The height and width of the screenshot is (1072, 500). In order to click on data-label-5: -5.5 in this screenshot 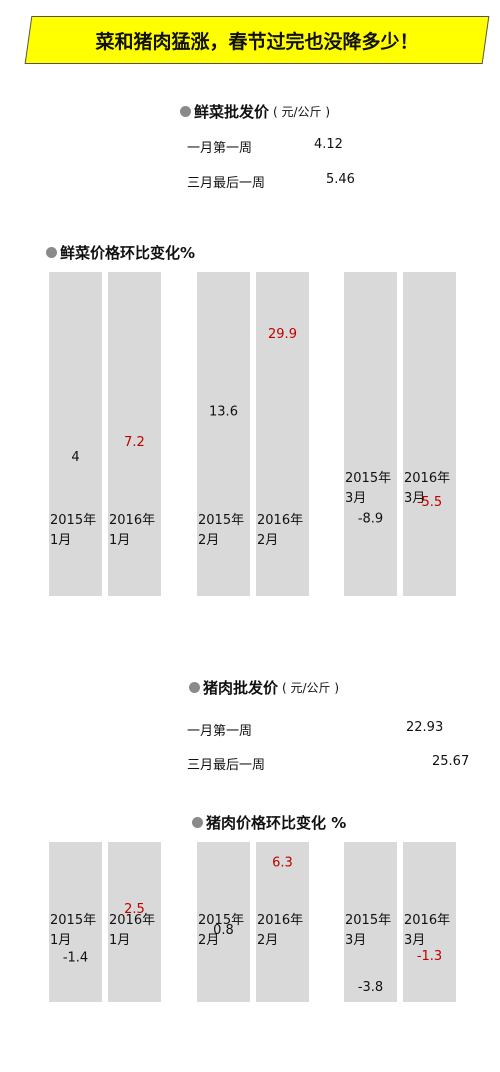, I will do `click(429, 502)`.